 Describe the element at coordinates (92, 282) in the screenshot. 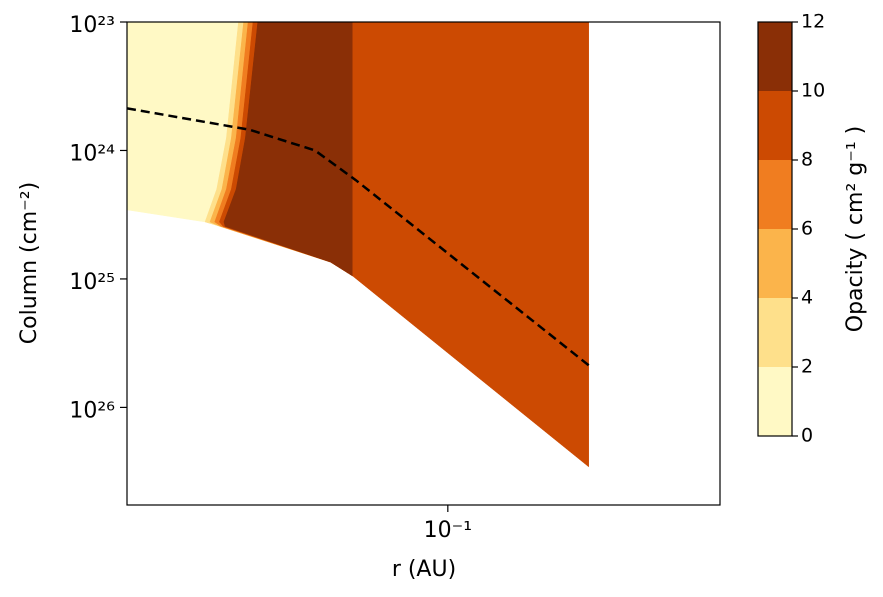

I see `y-tick-label: 10²⁵` at that location.